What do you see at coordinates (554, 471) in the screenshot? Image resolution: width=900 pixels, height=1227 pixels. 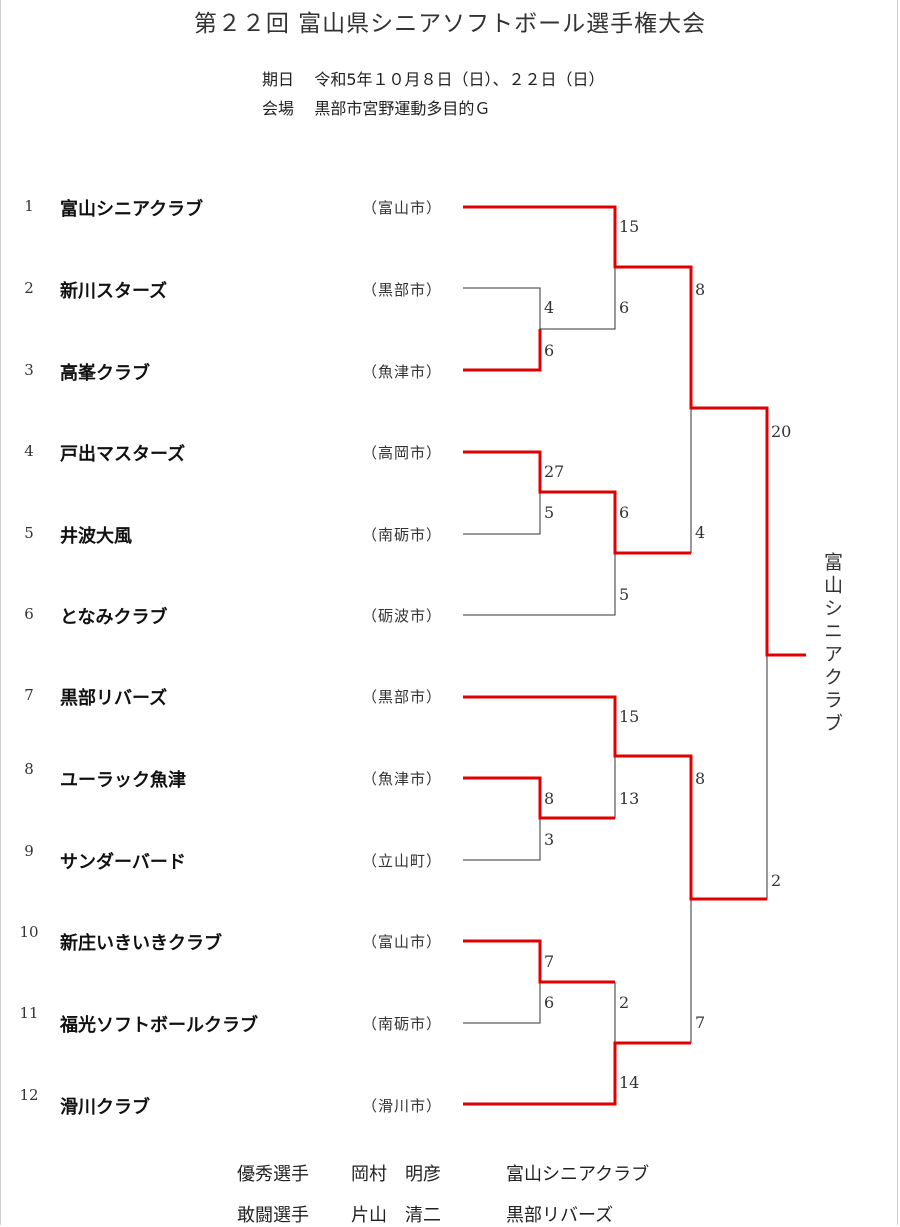 I see `score: 27` at bounding box center [554, 471].